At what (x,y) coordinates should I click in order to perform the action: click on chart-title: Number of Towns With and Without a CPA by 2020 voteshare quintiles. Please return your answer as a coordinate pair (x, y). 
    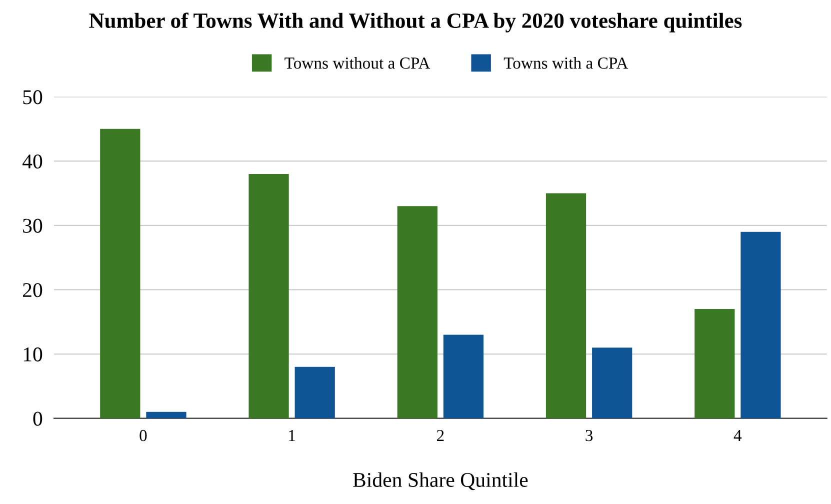
    Looking at the image, I should click on (415, 22).